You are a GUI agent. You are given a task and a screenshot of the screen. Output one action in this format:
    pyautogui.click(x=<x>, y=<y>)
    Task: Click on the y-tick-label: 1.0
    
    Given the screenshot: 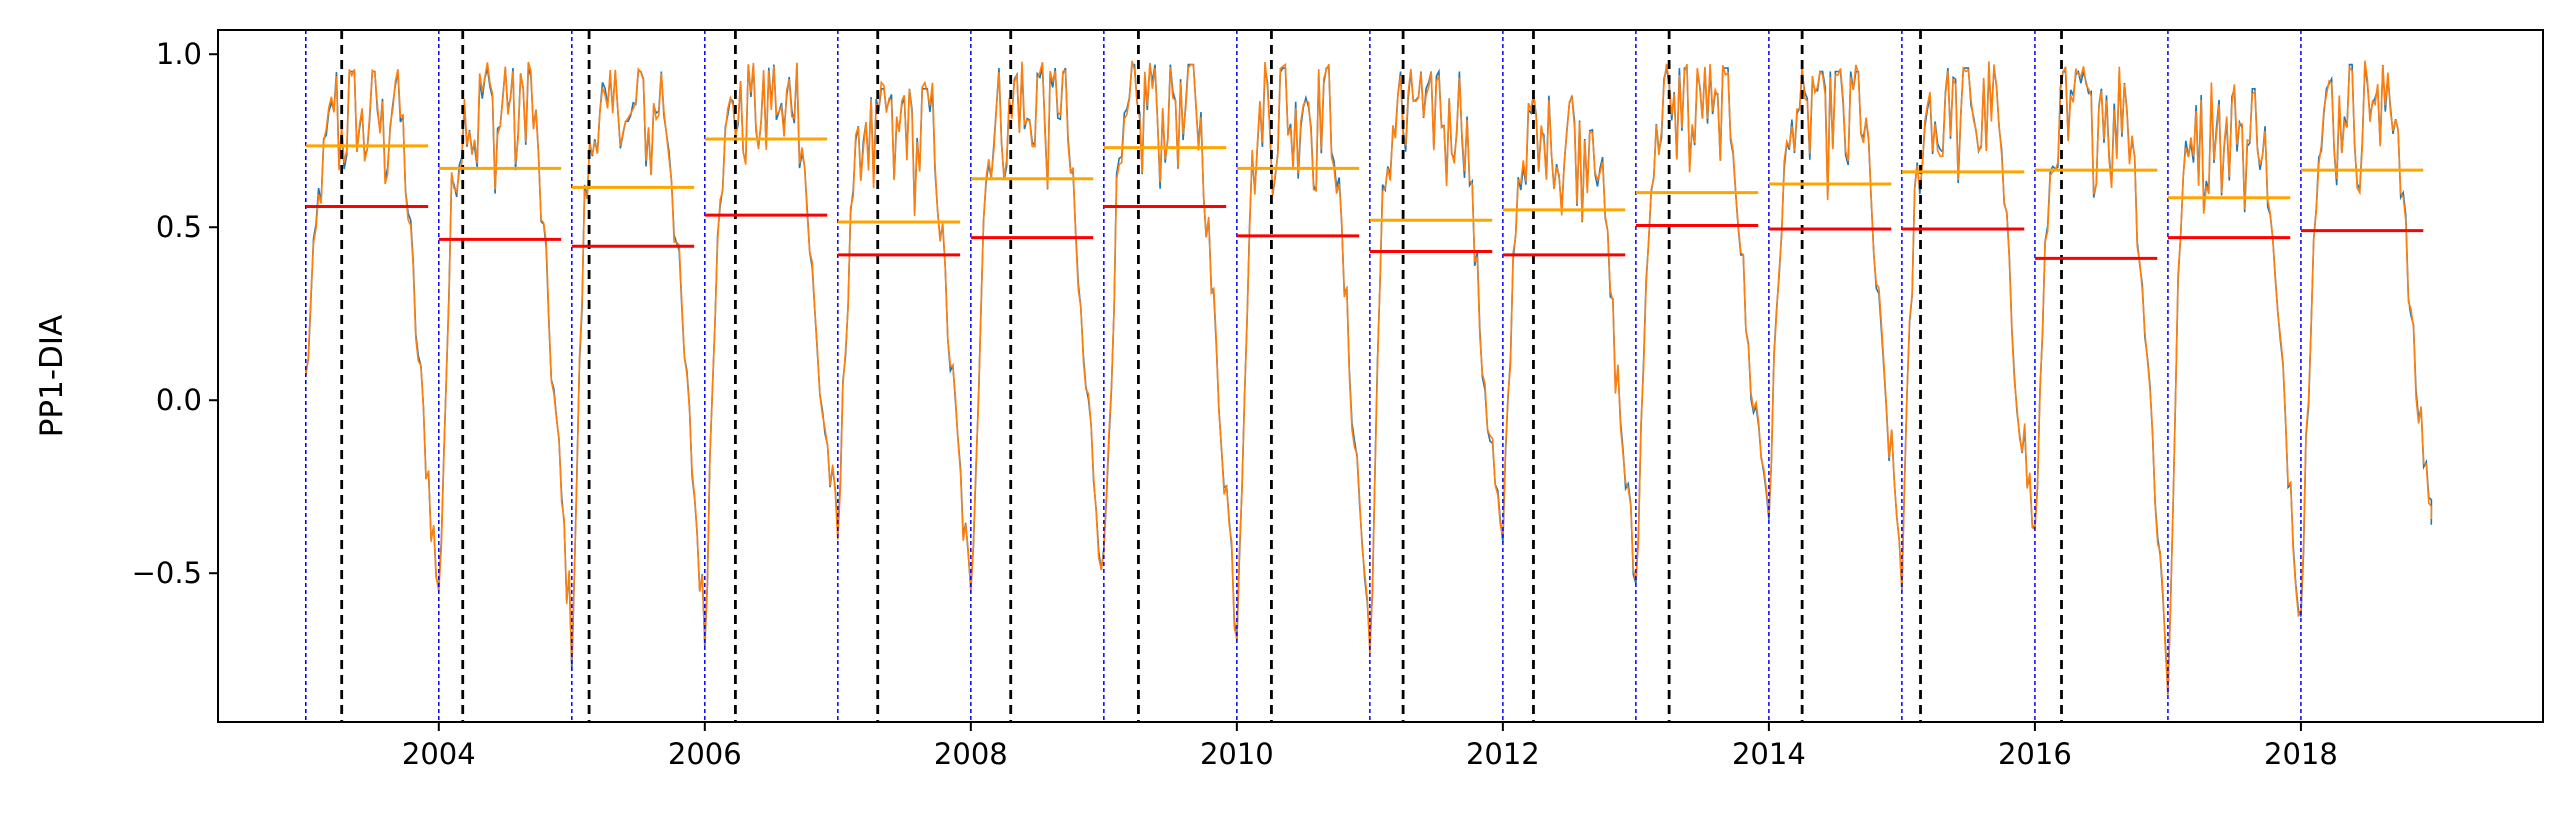 What is the action you would take?
    pyautogui.click(x=179, y=54)
    